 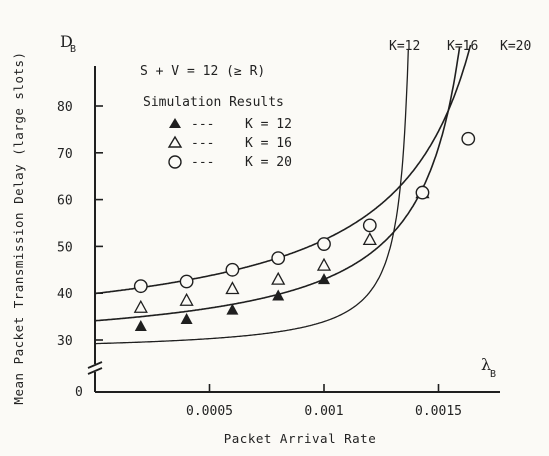 I want to click on y-symbol-sub: B, so click(x=73, y=49).